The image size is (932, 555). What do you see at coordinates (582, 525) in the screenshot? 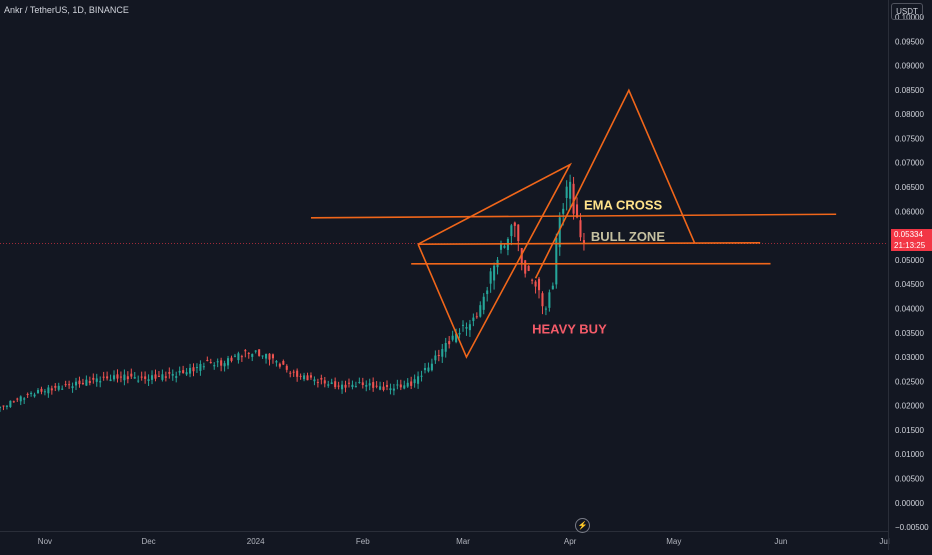
I see `tradingview-logo-icon: ⚡` at bounding box center [582, 525].